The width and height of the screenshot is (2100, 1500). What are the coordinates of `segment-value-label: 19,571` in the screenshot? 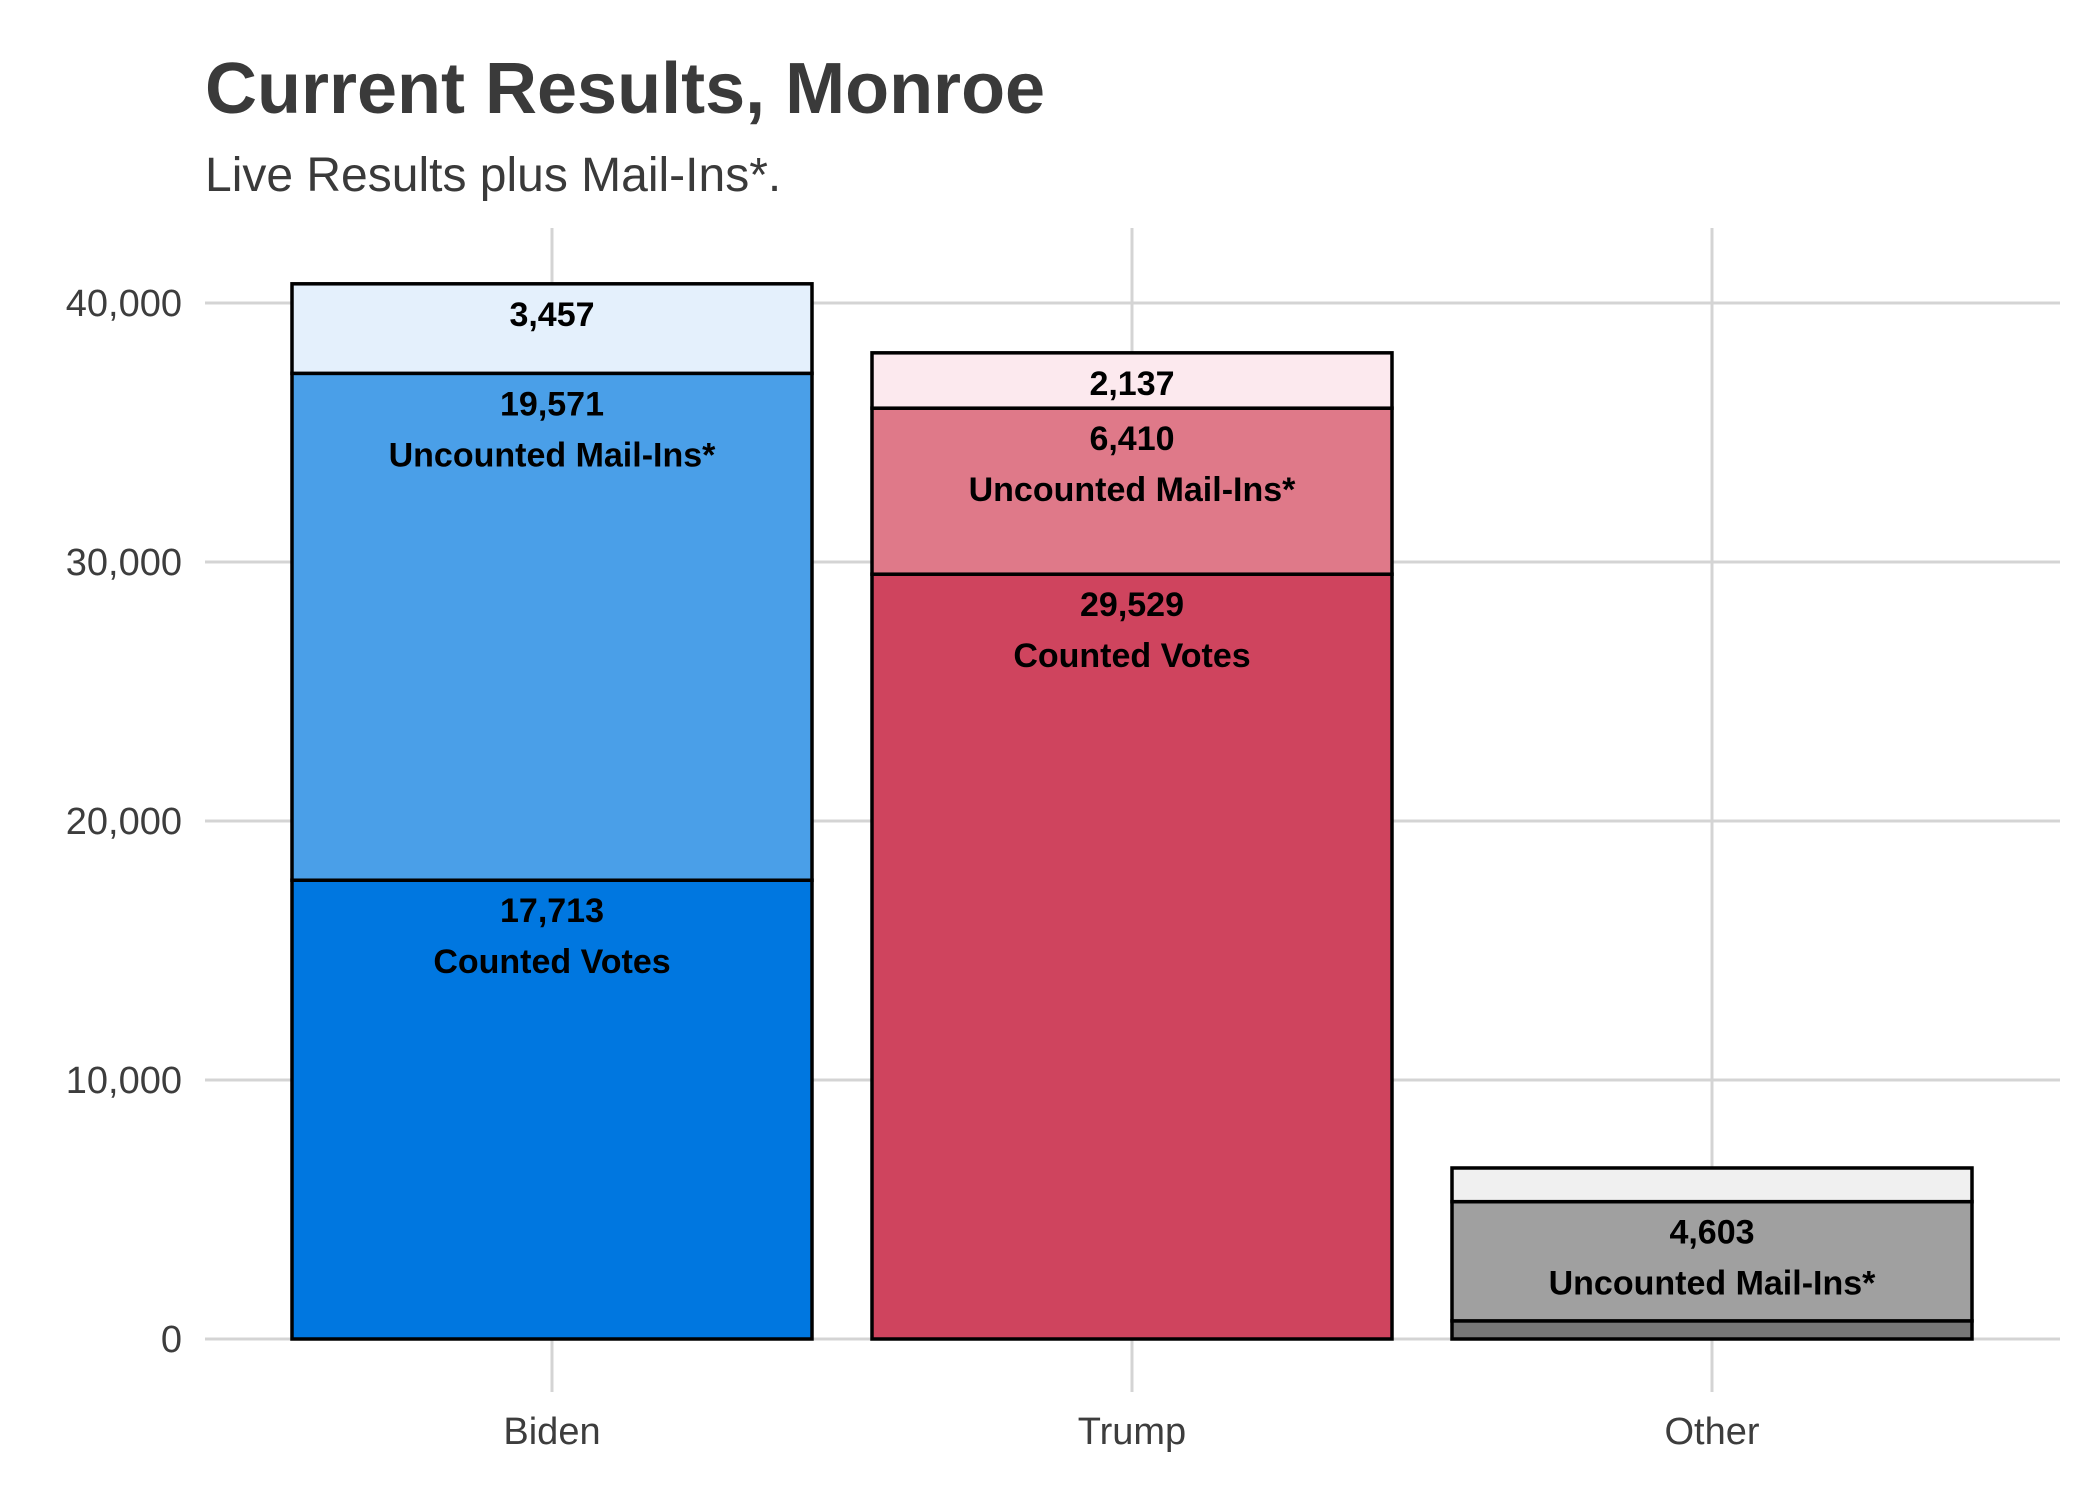 It's located at (552, 404).